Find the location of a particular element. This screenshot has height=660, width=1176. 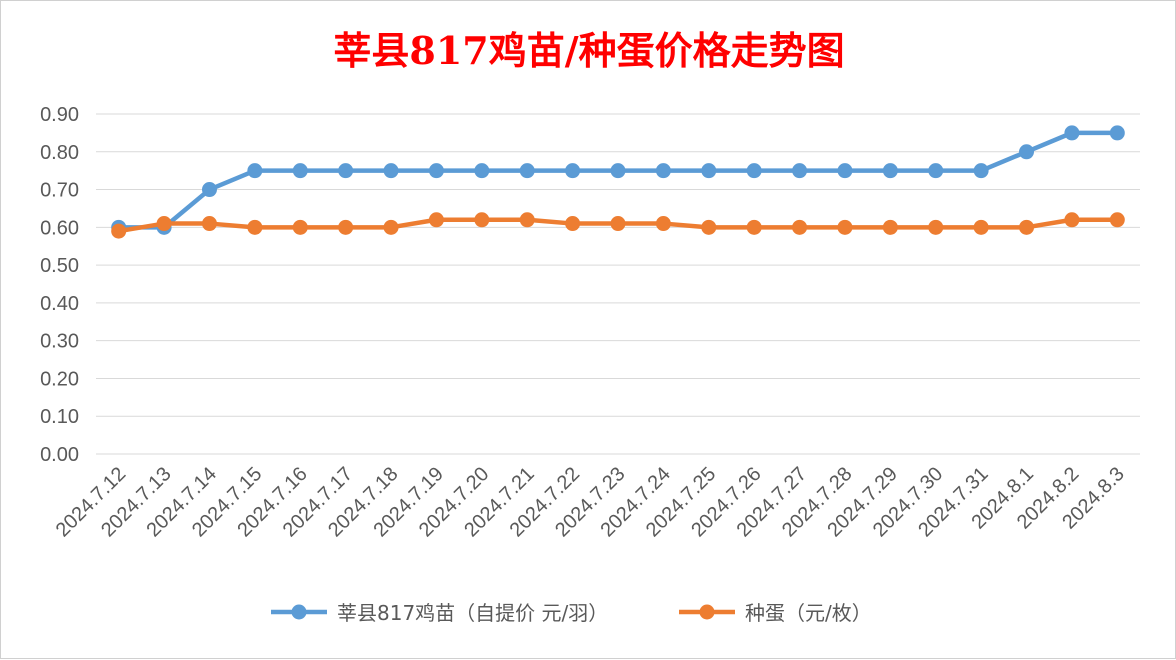

y-tick-label: 0.50 is located at coordinates (59, 266).